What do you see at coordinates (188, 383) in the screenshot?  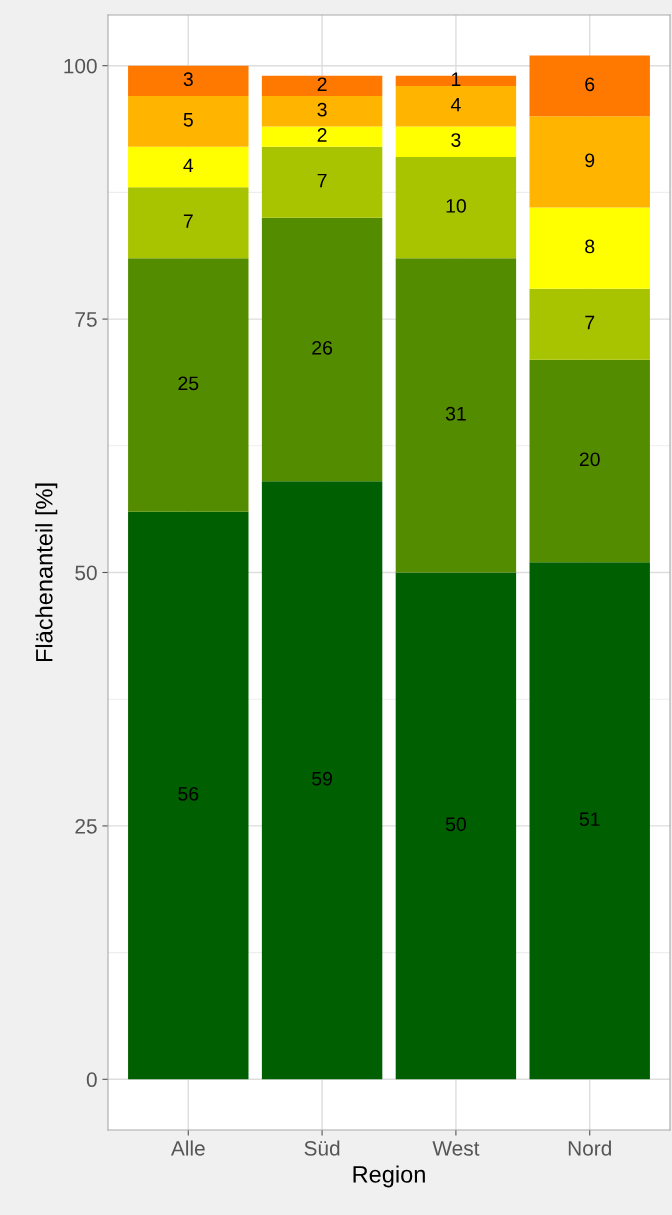 I see `data-label: 25` at bounding box center [188, 383].